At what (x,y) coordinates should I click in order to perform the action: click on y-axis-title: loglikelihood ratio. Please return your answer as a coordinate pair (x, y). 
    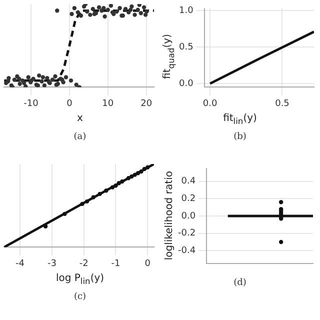
    Looking at the image, I should click on (169, 216).